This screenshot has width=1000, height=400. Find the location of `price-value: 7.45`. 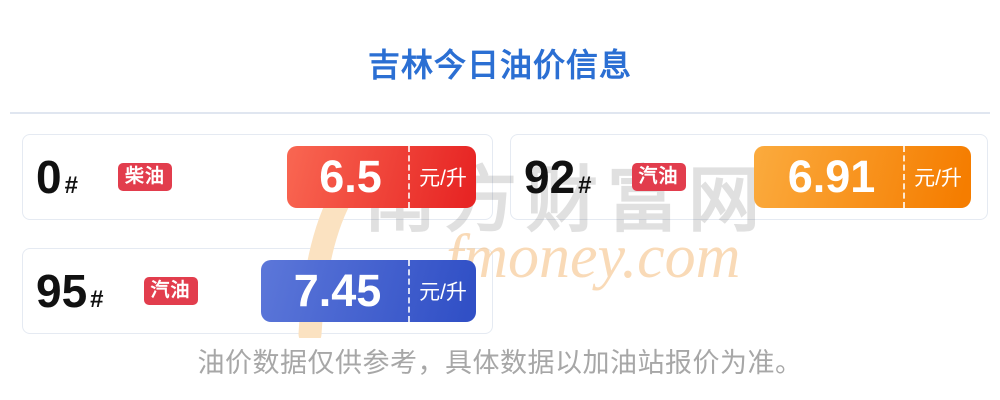

price-value: 7.45 is located at coordinates (337, 290).